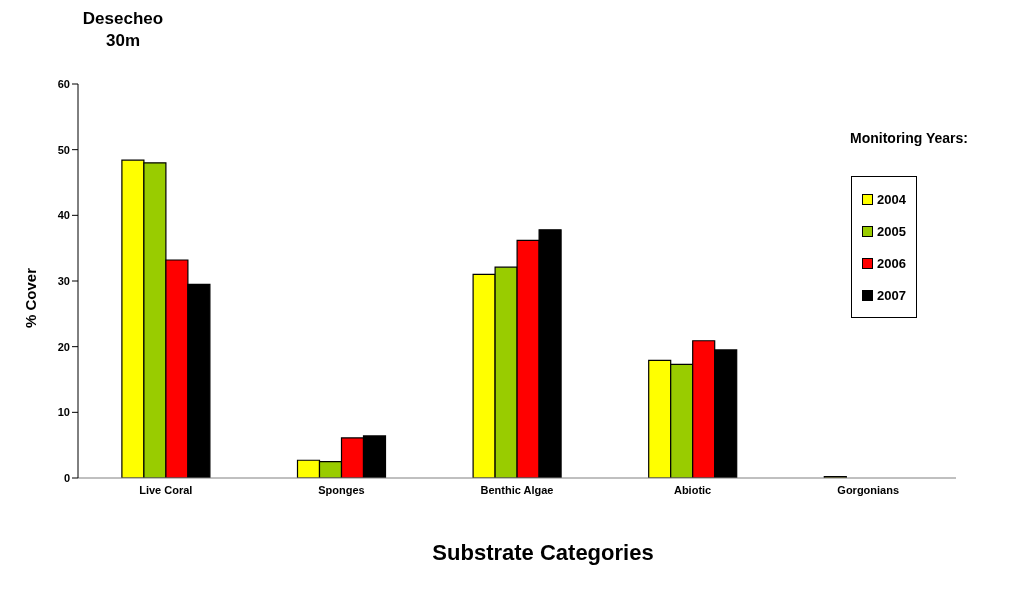 This screenshot has height=592, width=1016. What do you see at coordinates (63, 149) in the screenshot?
I see `y-tick-label: 50` at bounding box center [63, 149].